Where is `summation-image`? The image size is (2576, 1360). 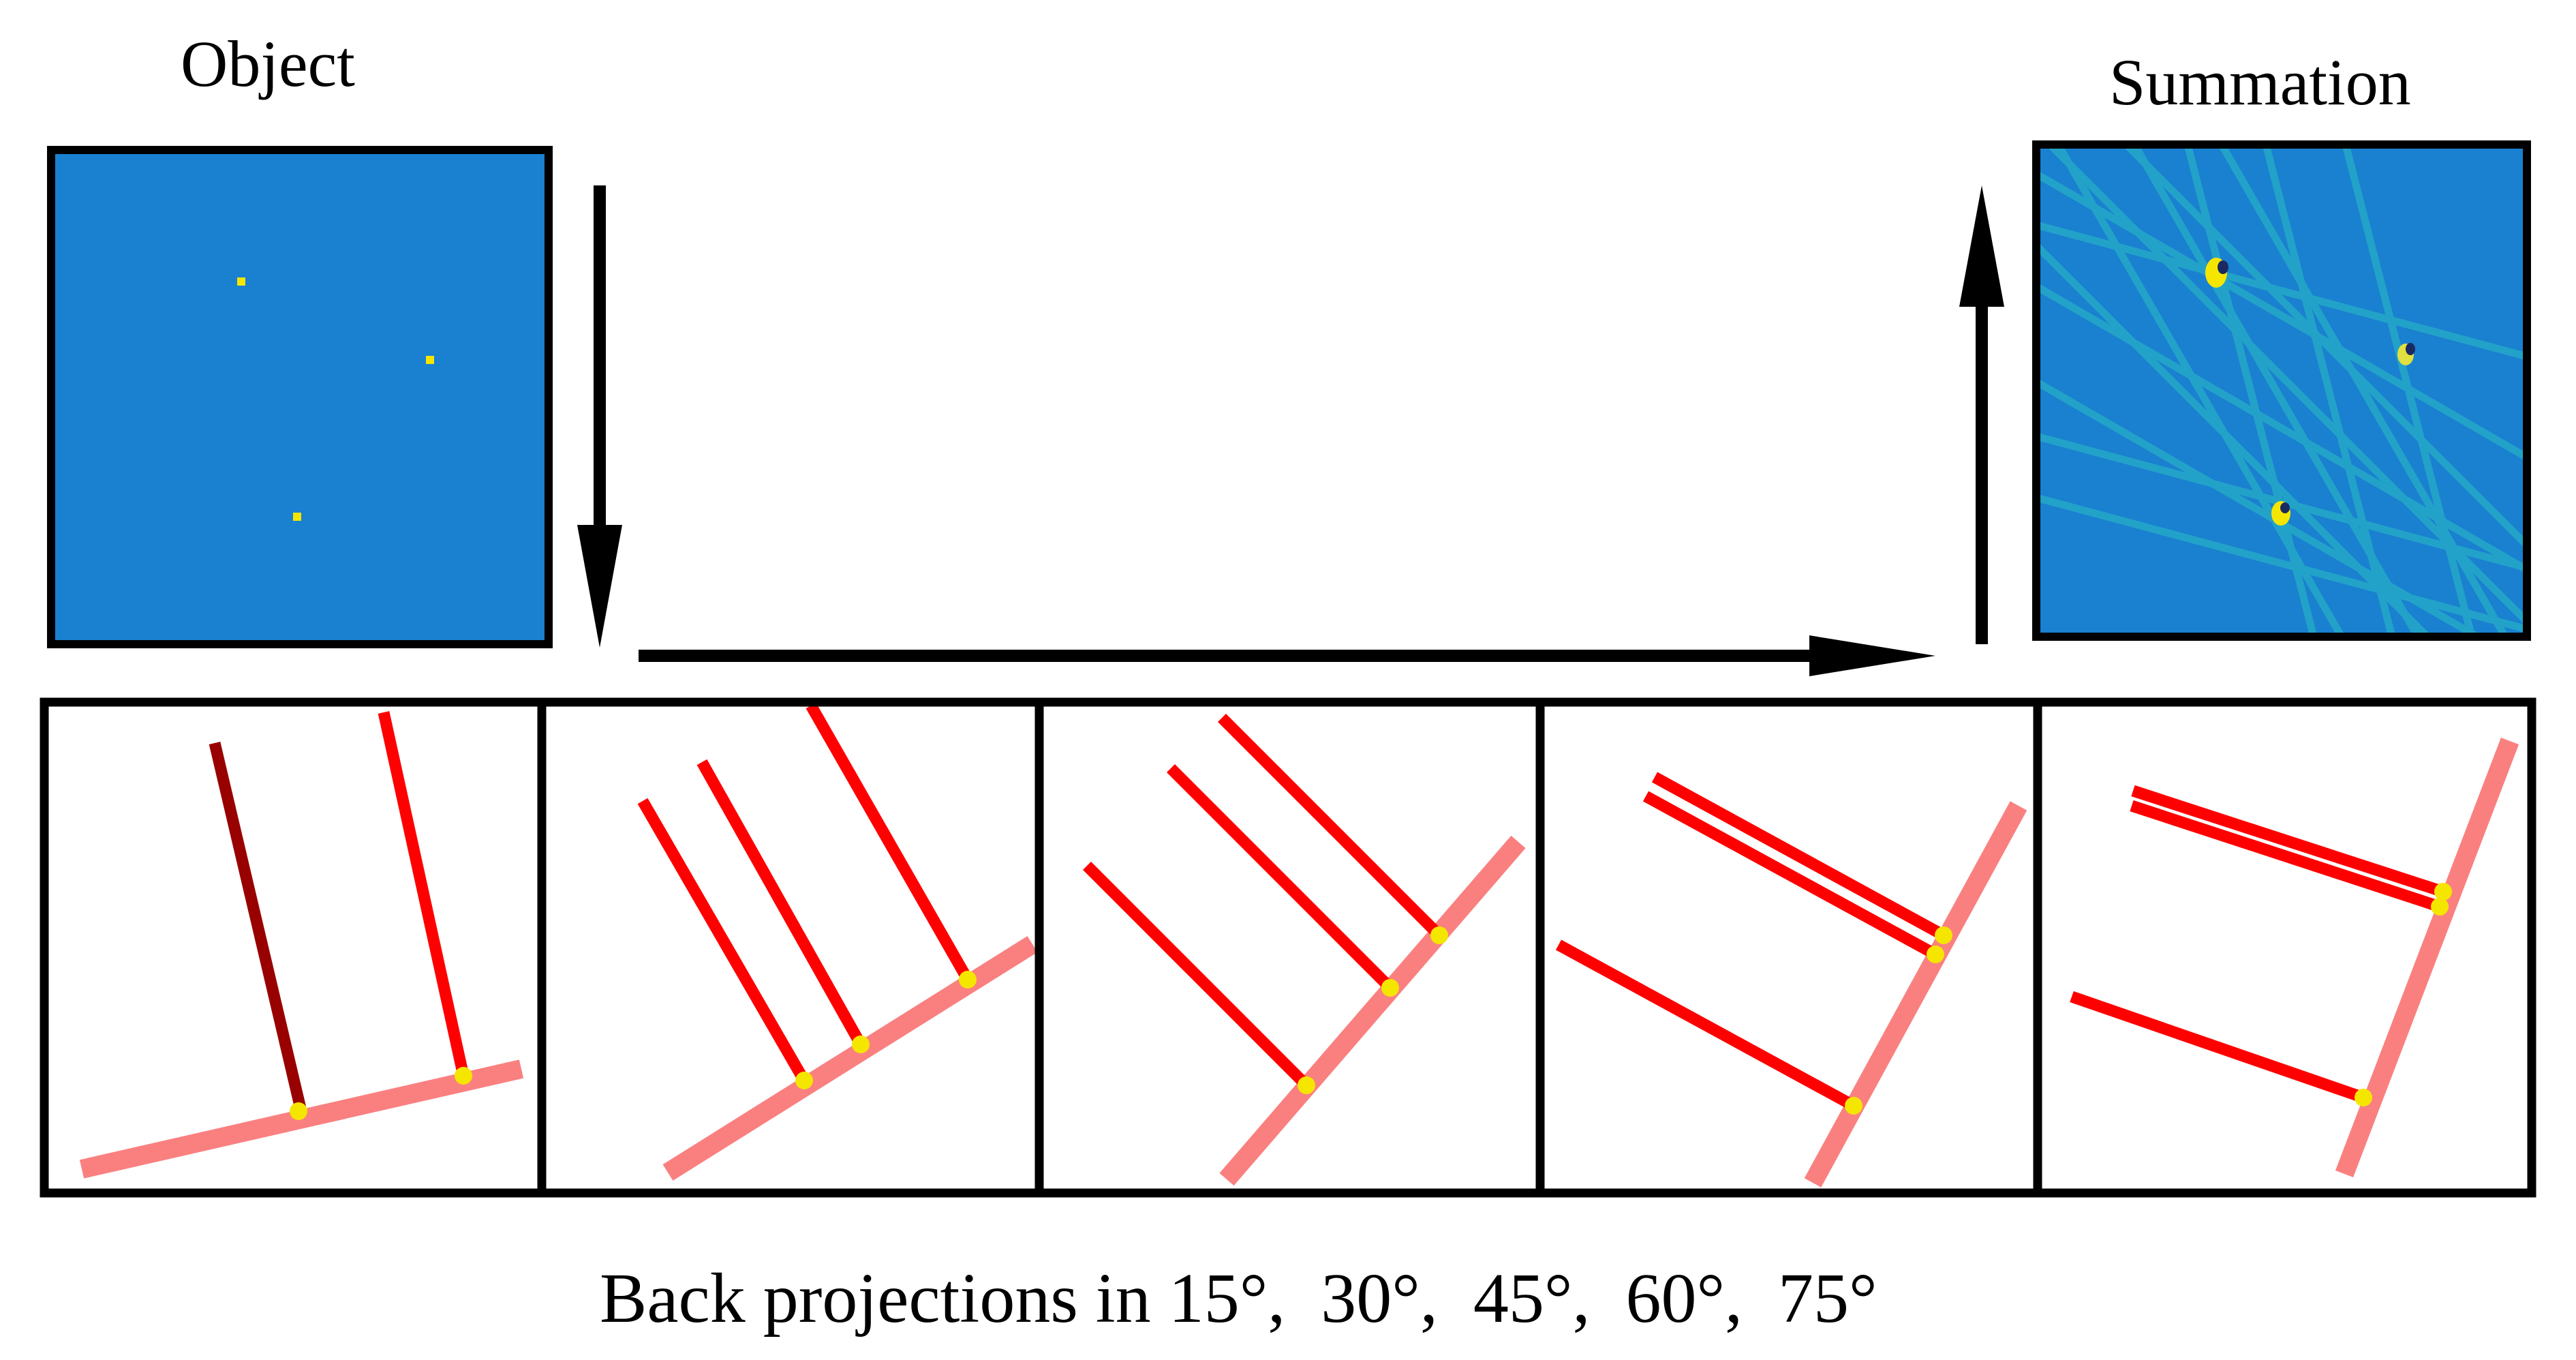
summation-image is located at coordinates (2281, 391).